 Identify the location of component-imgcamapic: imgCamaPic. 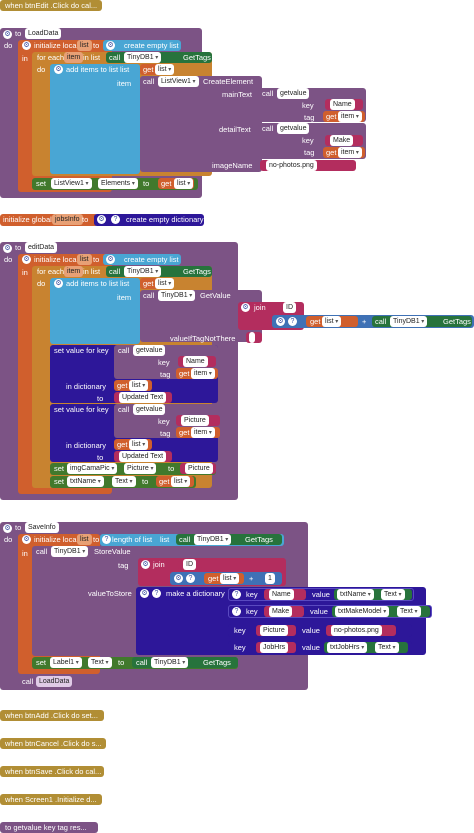
(92, 468).